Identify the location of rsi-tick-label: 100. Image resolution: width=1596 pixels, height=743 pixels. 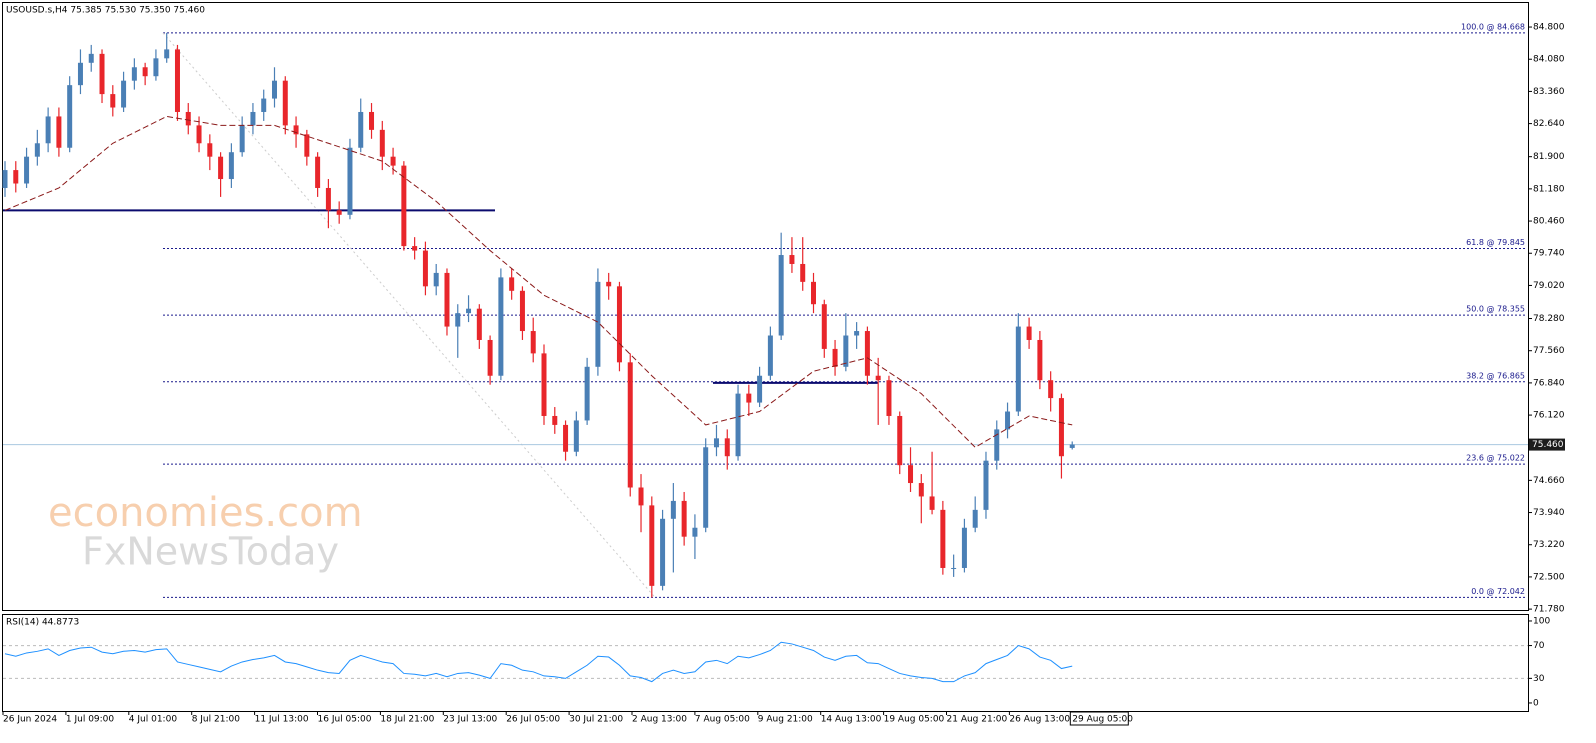
(1541, 621).